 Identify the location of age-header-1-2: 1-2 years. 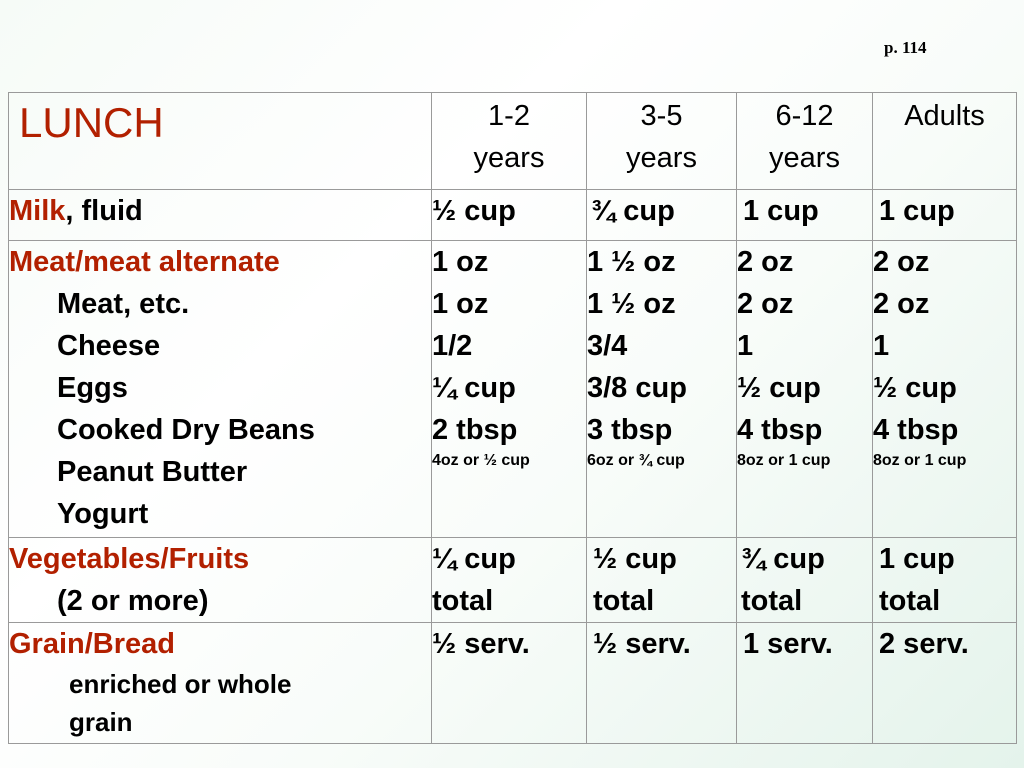
(509, 141).